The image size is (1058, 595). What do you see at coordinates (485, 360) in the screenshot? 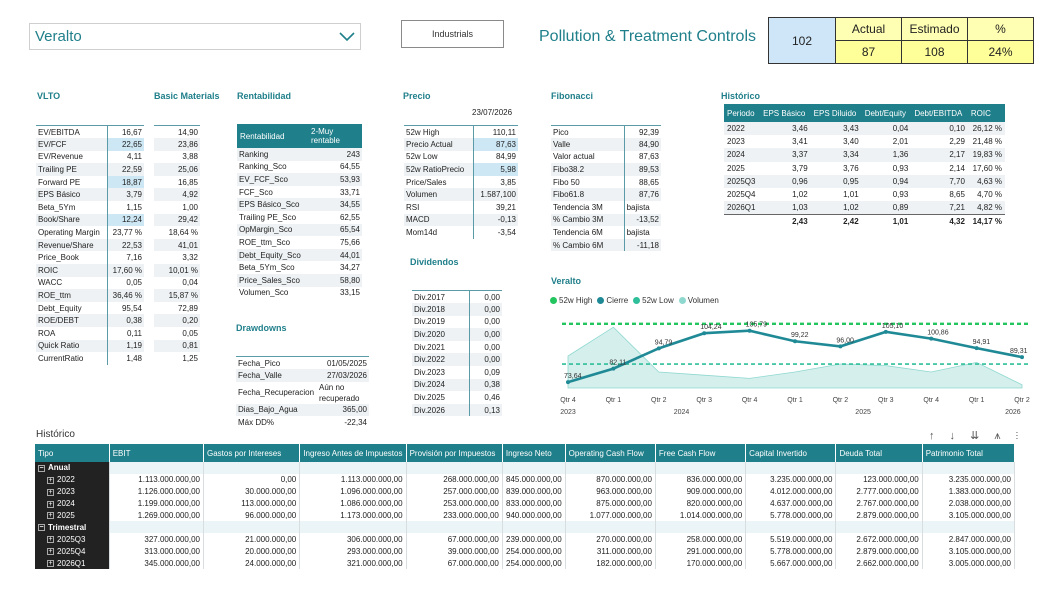
I see `metric-value: 0,00` at bounding box center [485, 360].